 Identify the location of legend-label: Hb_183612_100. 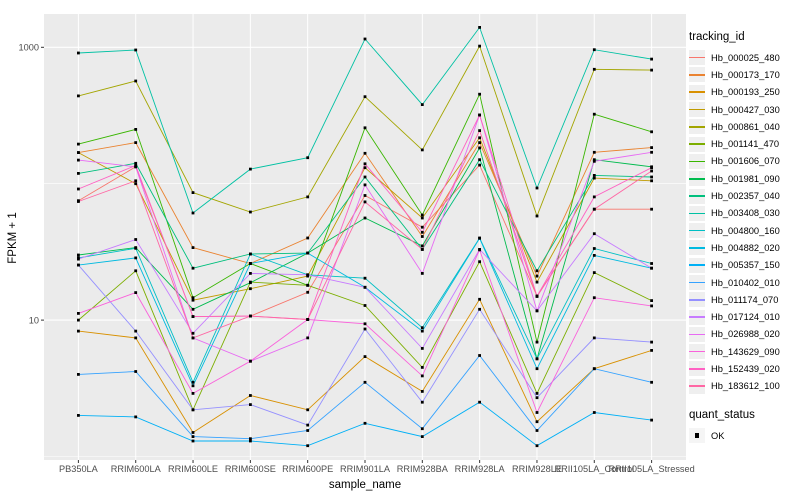
(745, 386).